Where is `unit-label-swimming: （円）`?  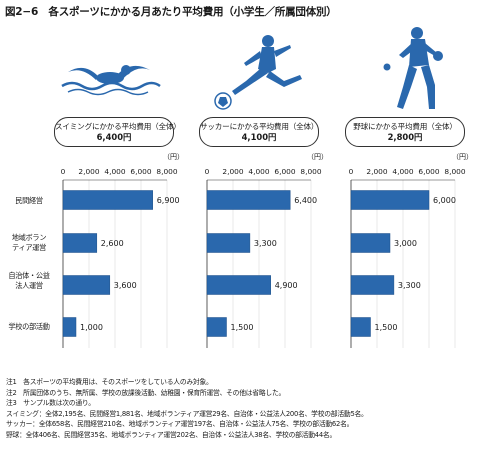
unit-label-swimming: （円） is located at coordinates (173, 157).